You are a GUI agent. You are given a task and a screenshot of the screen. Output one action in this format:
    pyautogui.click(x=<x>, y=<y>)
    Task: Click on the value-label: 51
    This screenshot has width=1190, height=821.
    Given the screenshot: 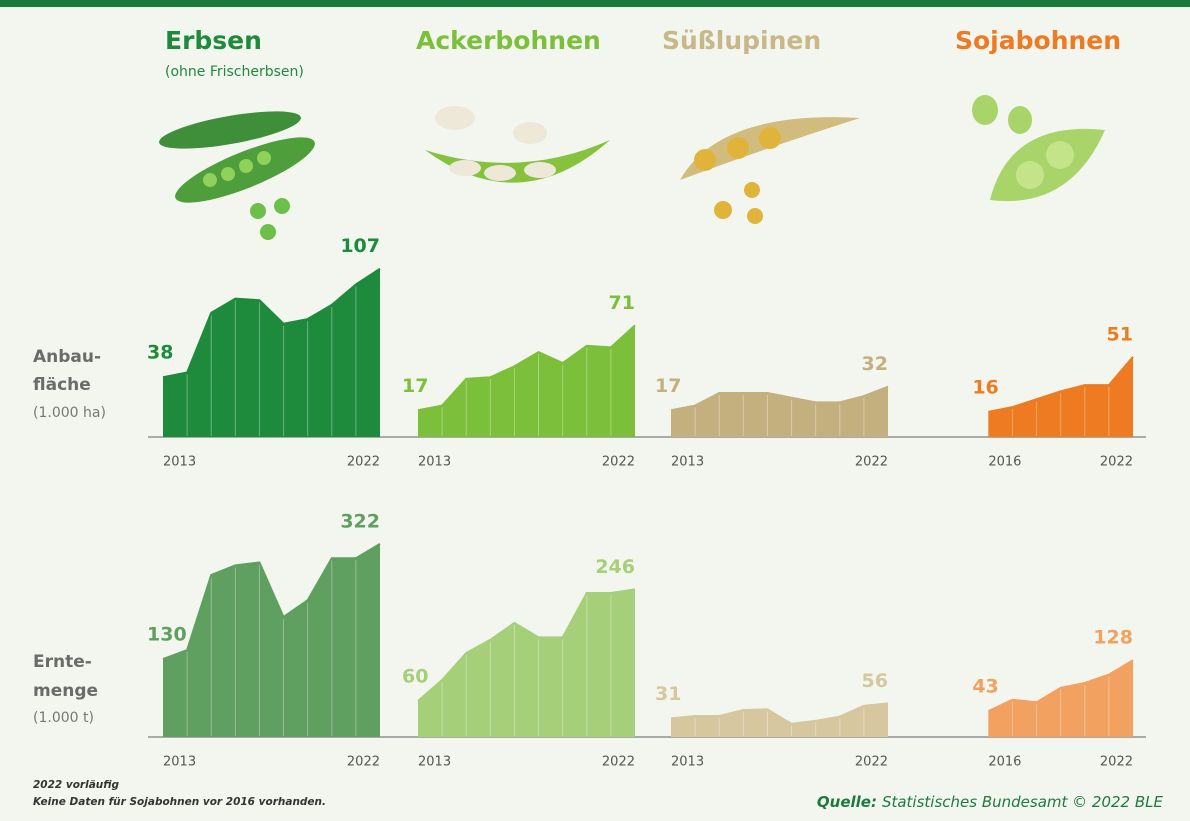 What is the action you would take?
    pyautogui.click(x=1120, y=334)
    